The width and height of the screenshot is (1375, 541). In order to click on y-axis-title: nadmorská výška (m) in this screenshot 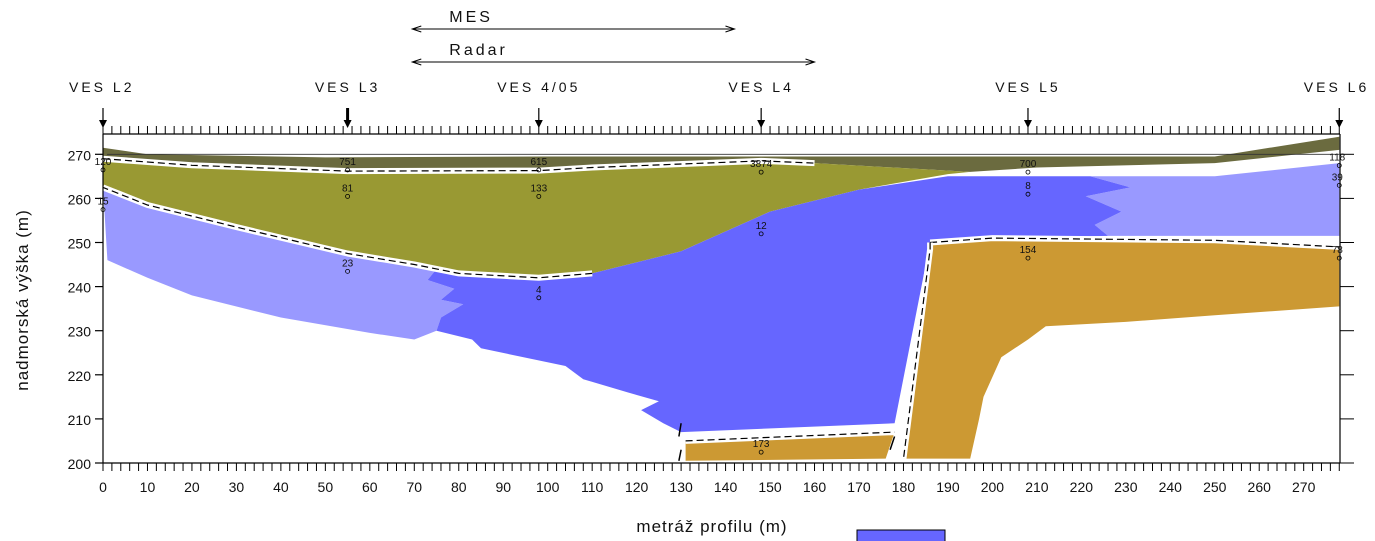, I will do `click(22, 299)`.